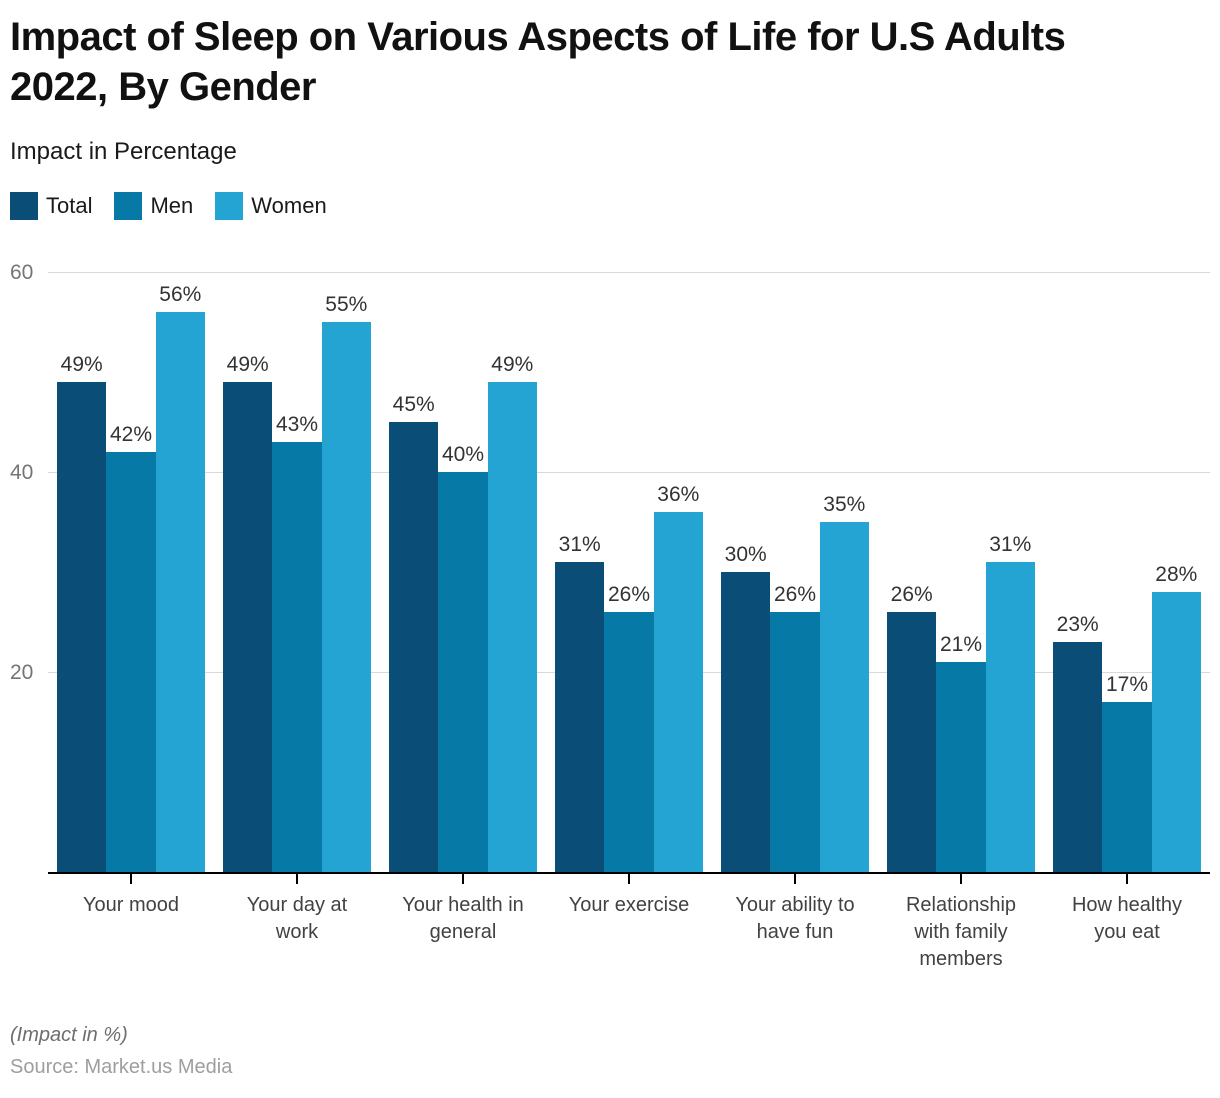  I want to click on legend-swatch-women, so click(229, 206).